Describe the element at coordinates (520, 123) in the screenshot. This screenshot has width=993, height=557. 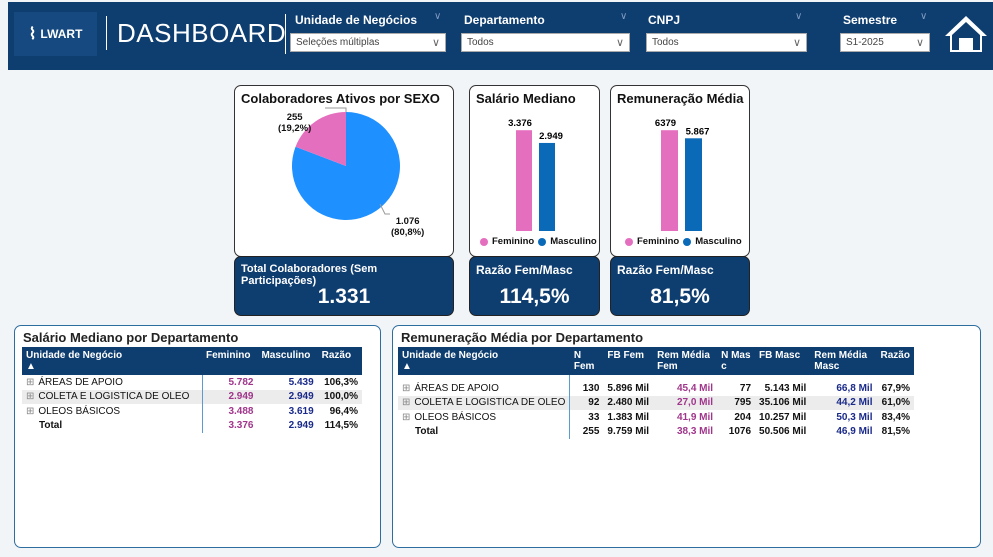
I see `data-label: 3.376` at that location.